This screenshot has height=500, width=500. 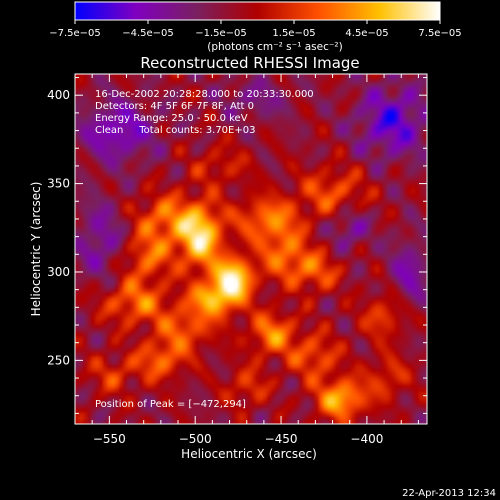 What do you see at coordinates (109, 439) in the screenshot?
I see `x-tick-label: −550` at bounding box center [109, 439].